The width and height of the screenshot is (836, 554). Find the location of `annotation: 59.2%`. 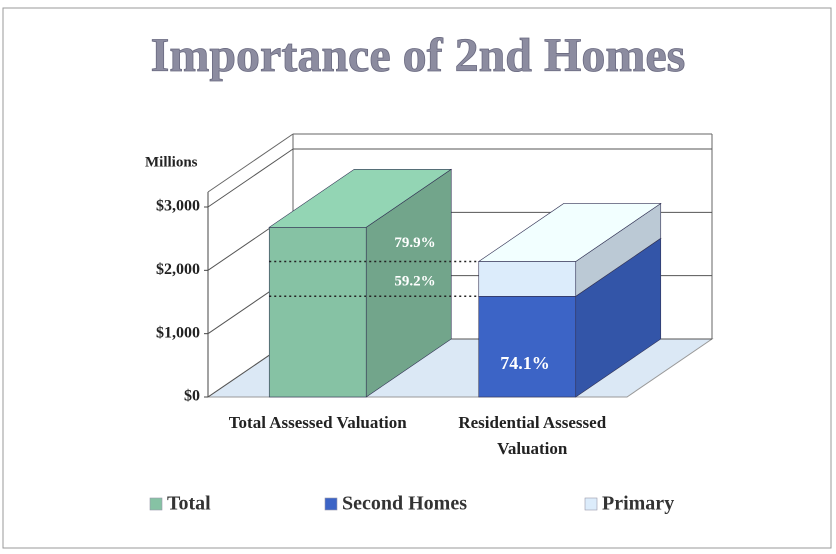

annotation: 59.2% is located at coordinates (414, 282).